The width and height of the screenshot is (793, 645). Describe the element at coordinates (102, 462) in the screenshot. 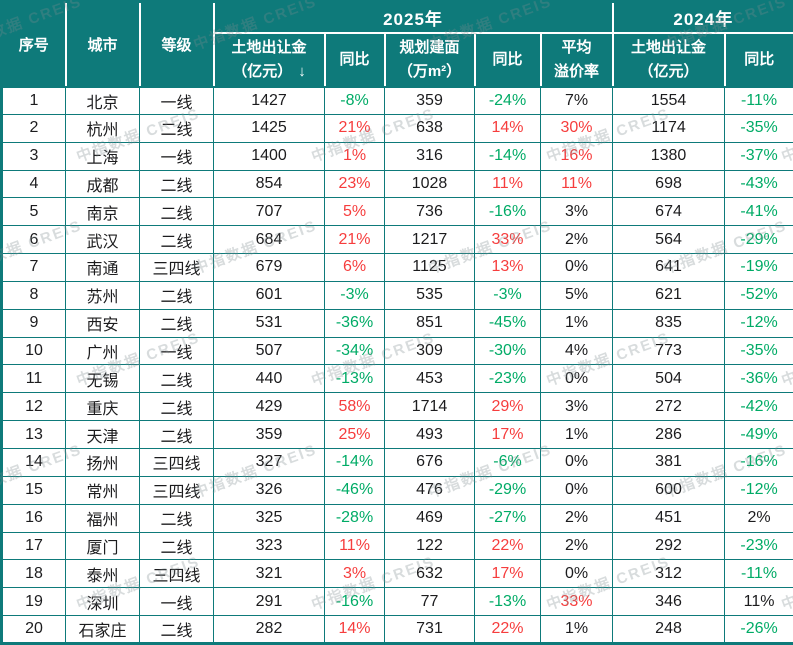

I see `cell-city: 扬州` at that location.